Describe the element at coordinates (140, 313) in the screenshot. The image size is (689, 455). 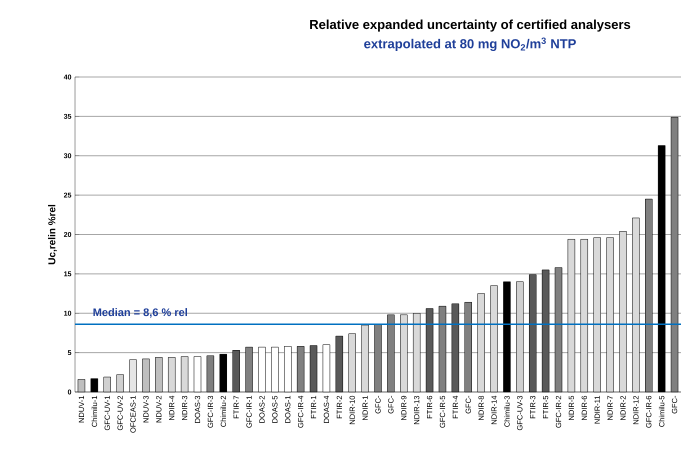
I see `ref-line-label: Median = 8,6 % rel` at that location.